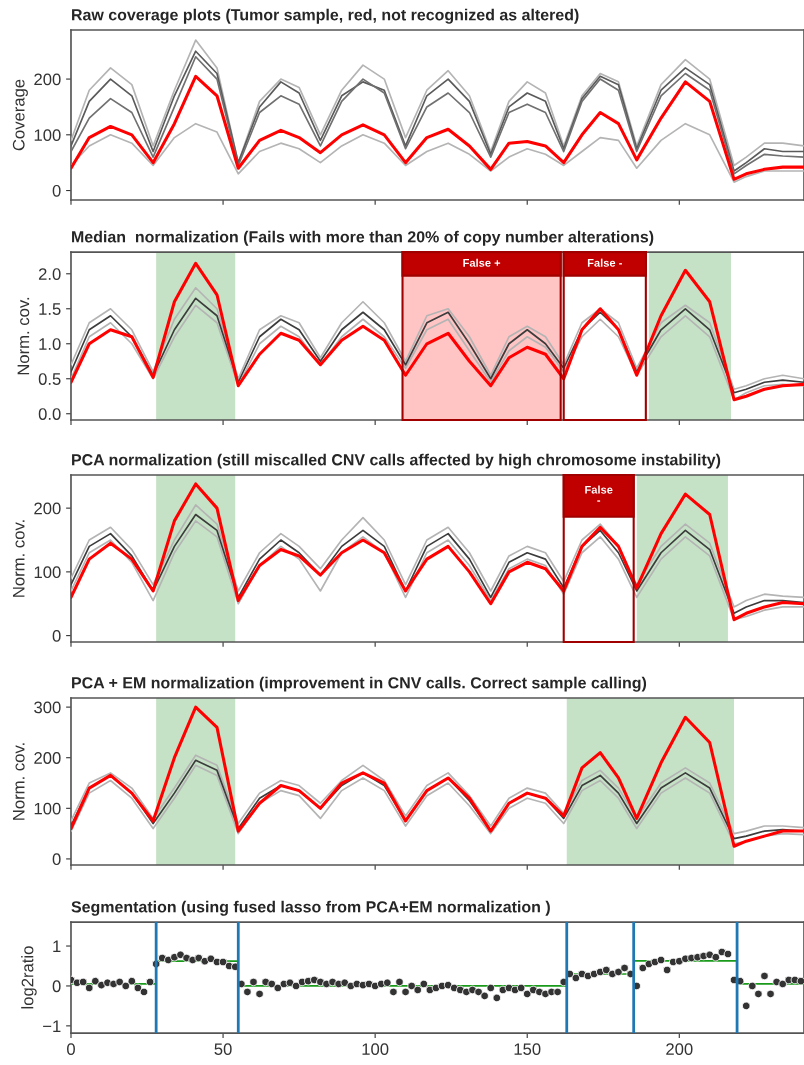 The height and width of the screenshot is (1065, 804). I want to click on x-tick-label: 200, so click(679, 1049).